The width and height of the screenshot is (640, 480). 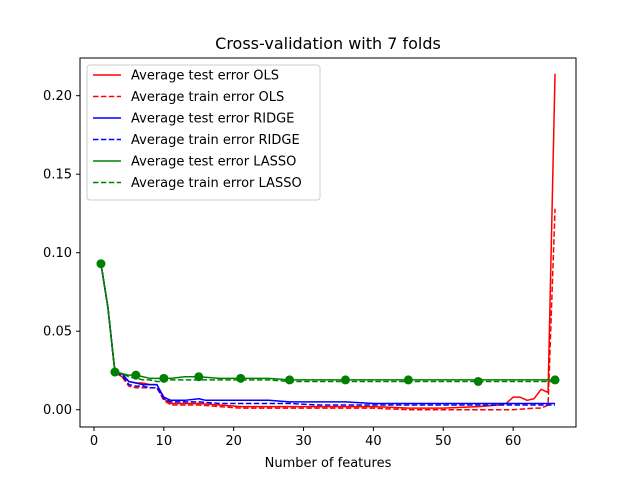 I want to click on x-tick-label: 0, so click(x=94, y=441).